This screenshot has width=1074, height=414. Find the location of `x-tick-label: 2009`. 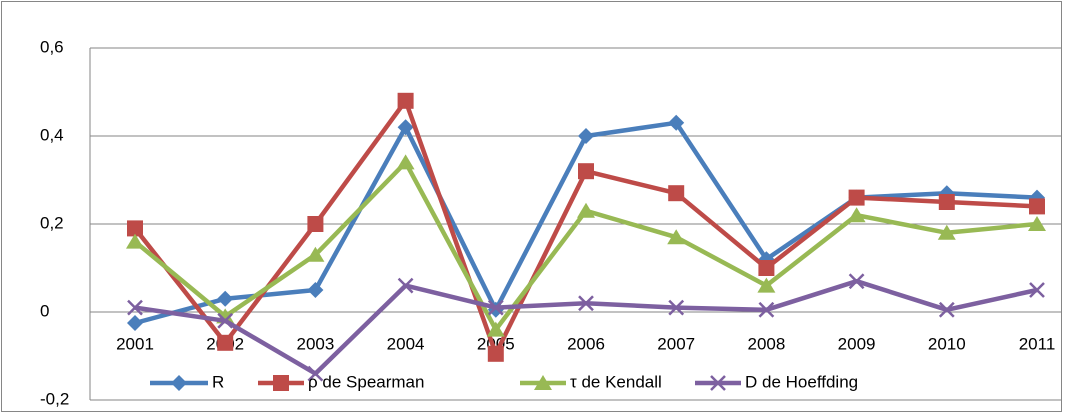

x-tick-label: 2009 is located at coordinates (857, 343).